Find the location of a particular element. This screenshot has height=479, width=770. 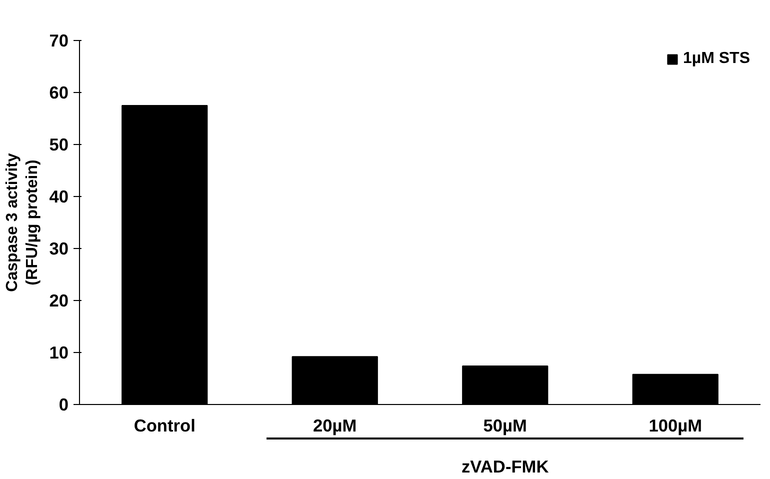

y-tick-label: 0 is located at coordinates (63, 404).